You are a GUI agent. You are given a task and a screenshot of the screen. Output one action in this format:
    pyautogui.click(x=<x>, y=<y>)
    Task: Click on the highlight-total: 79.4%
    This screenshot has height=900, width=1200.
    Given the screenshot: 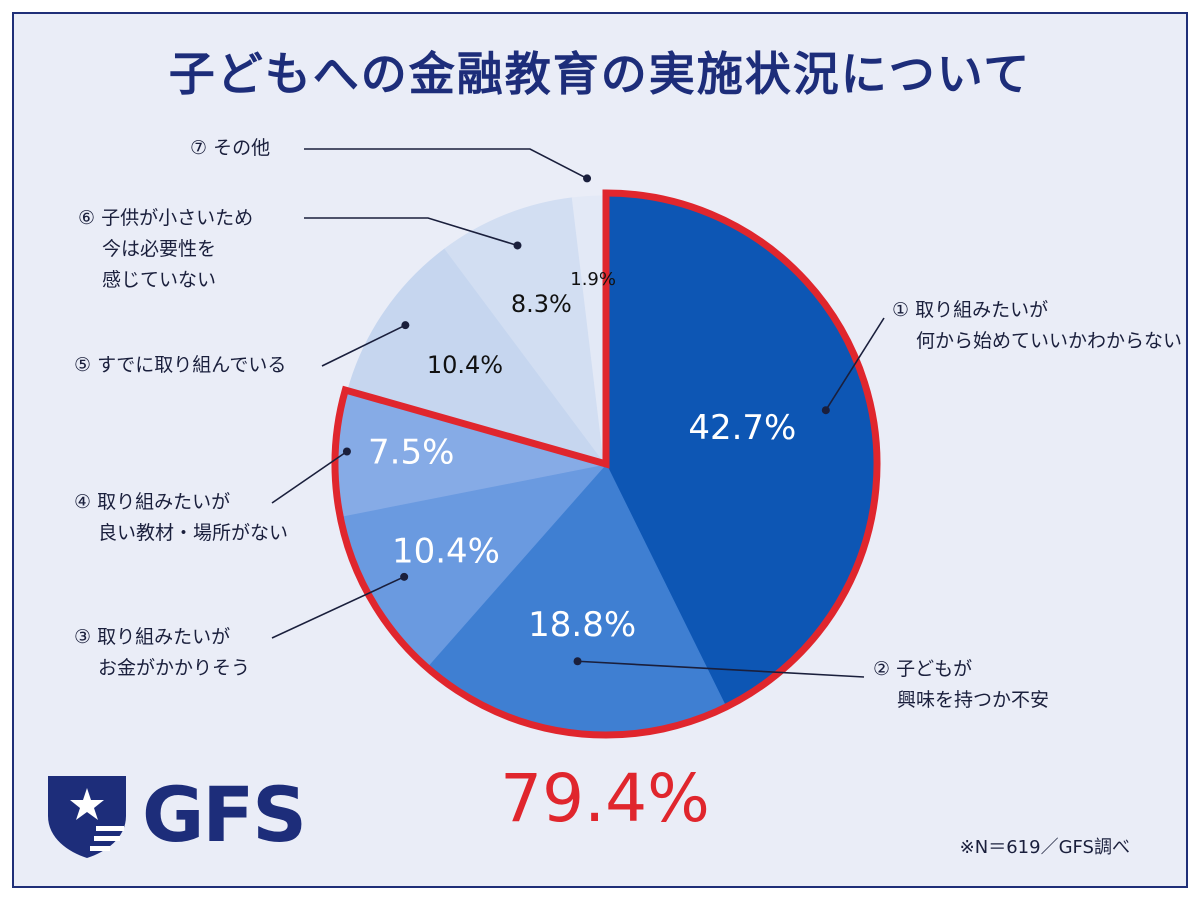 What is the action you would take?
    pyautogui.click(x=605, y=798)
    